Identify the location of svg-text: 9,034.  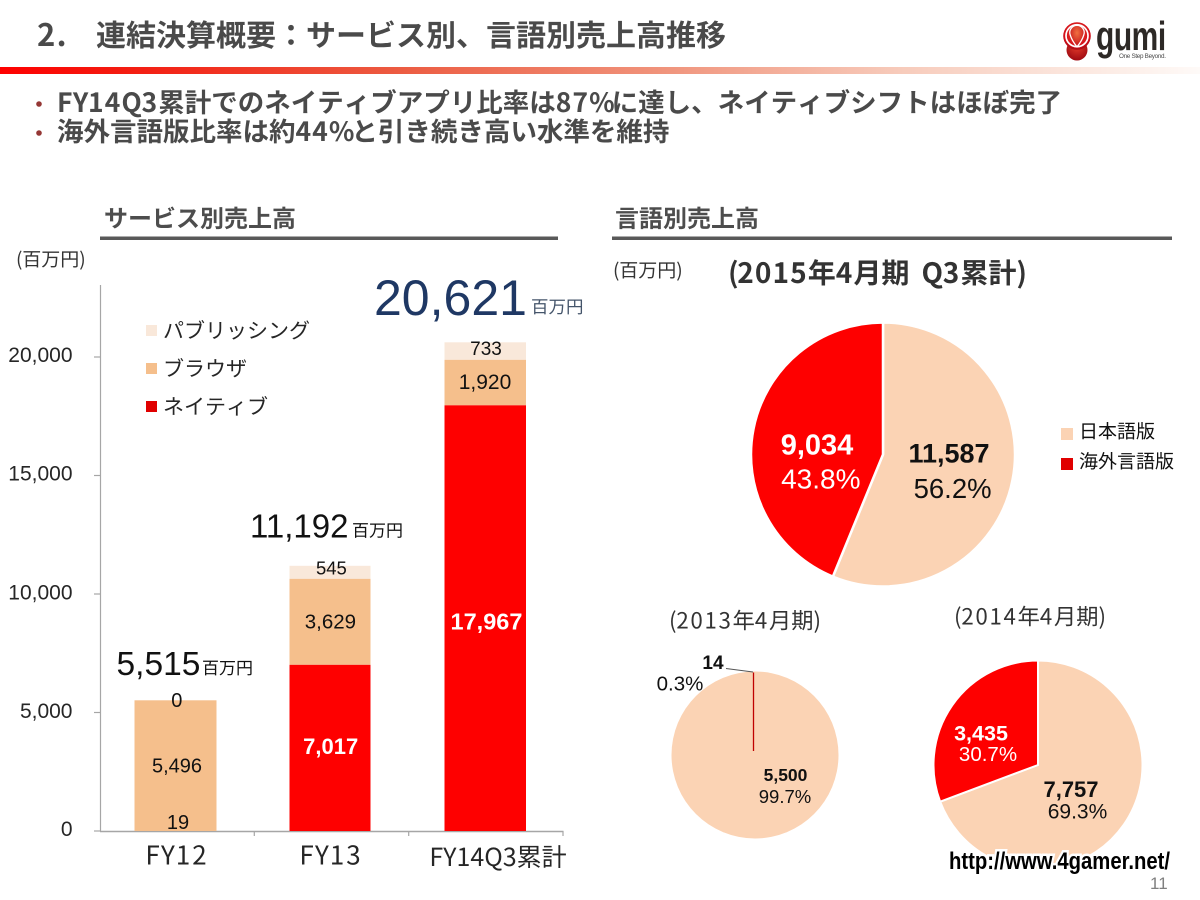
(817, 446).